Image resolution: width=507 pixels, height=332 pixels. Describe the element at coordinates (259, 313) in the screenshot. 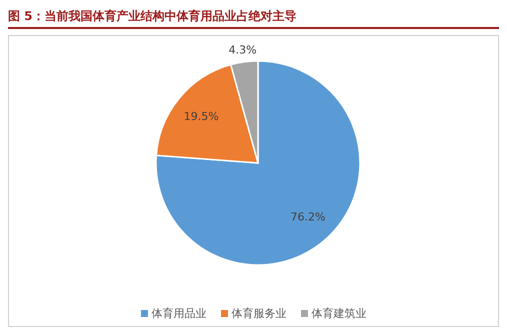

I see `legend-label: 体育服务业` at that location.